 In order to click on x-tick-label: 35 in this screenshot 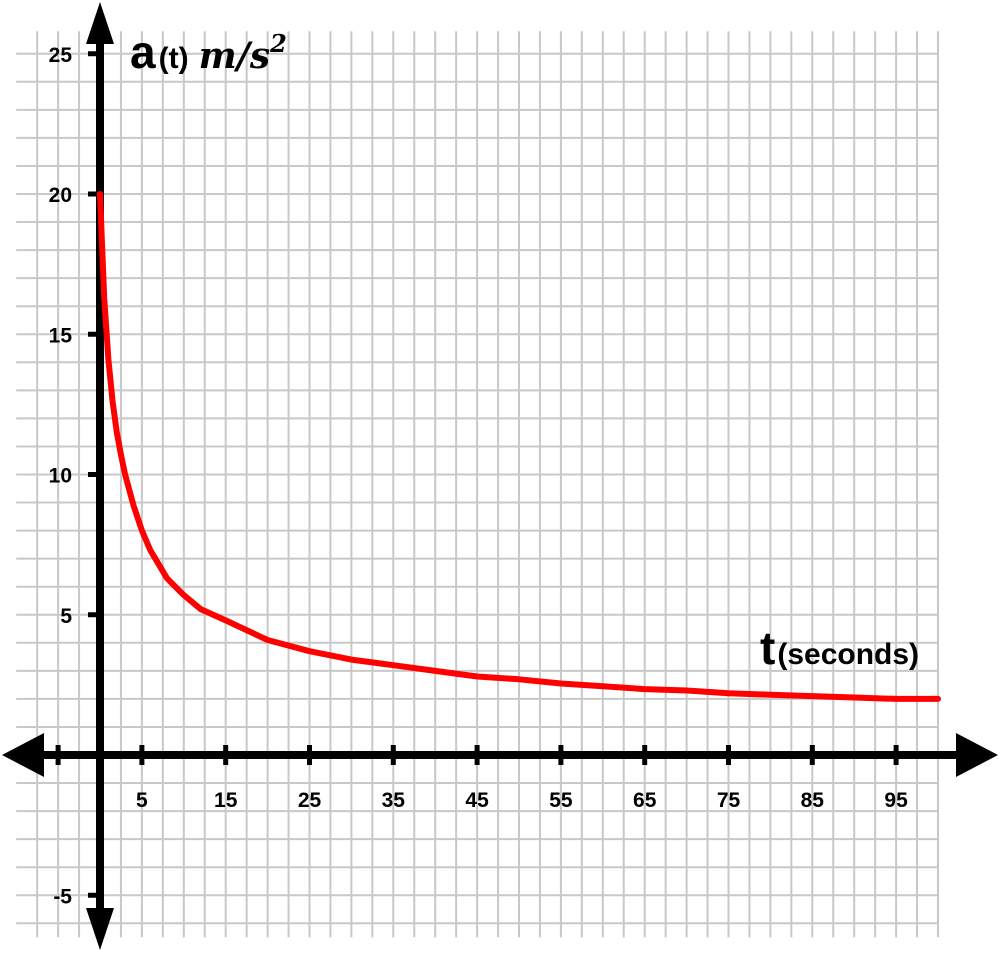, I will do `click(394, 800)`.